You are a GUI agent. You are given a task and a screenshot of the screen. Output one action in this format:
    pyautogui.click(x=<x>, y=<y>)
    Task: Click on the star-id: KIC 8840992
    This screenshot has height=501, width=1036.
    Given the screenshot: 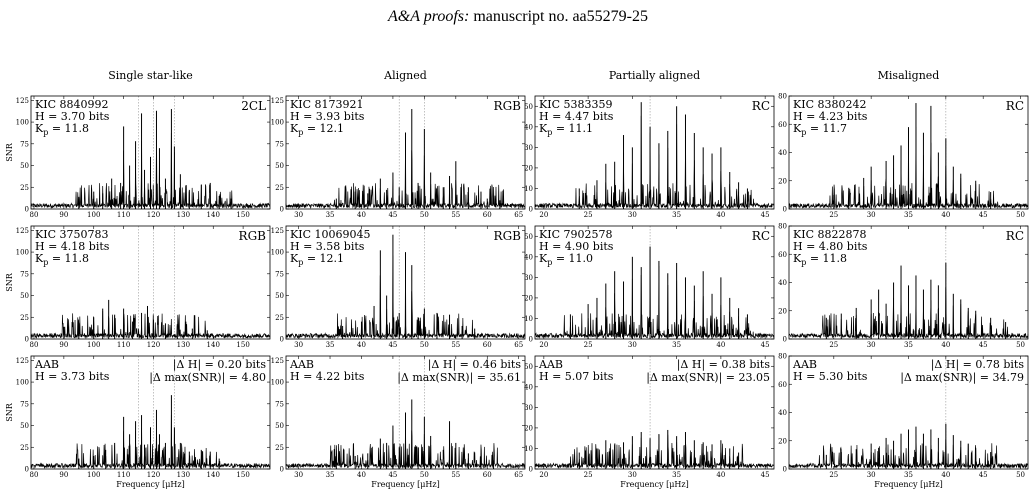 What is the action you would take?
    pyautogui.click(x=71, y=104)
    